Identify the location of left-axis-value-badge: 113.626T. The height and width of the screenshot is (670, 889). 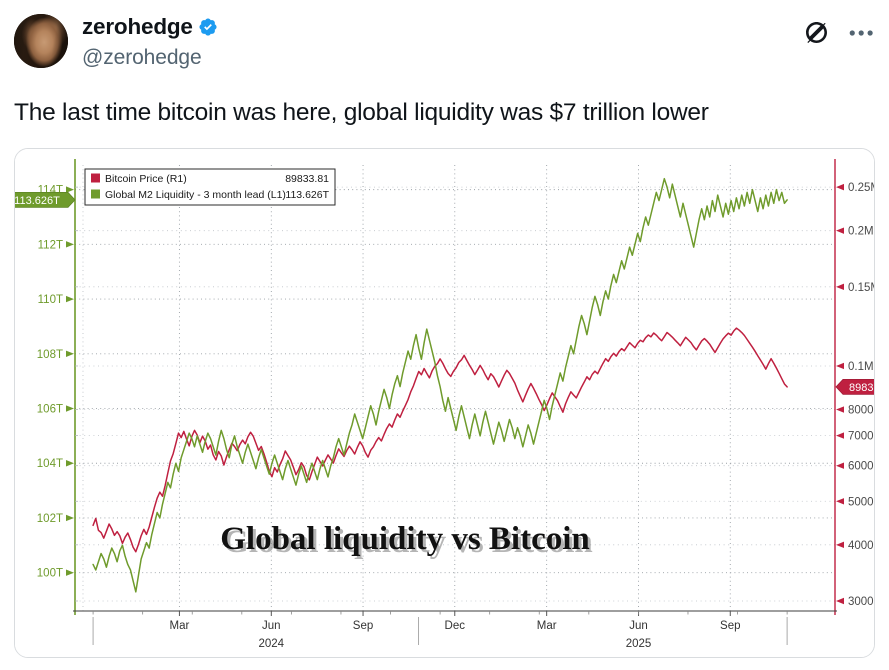
(45, 199).